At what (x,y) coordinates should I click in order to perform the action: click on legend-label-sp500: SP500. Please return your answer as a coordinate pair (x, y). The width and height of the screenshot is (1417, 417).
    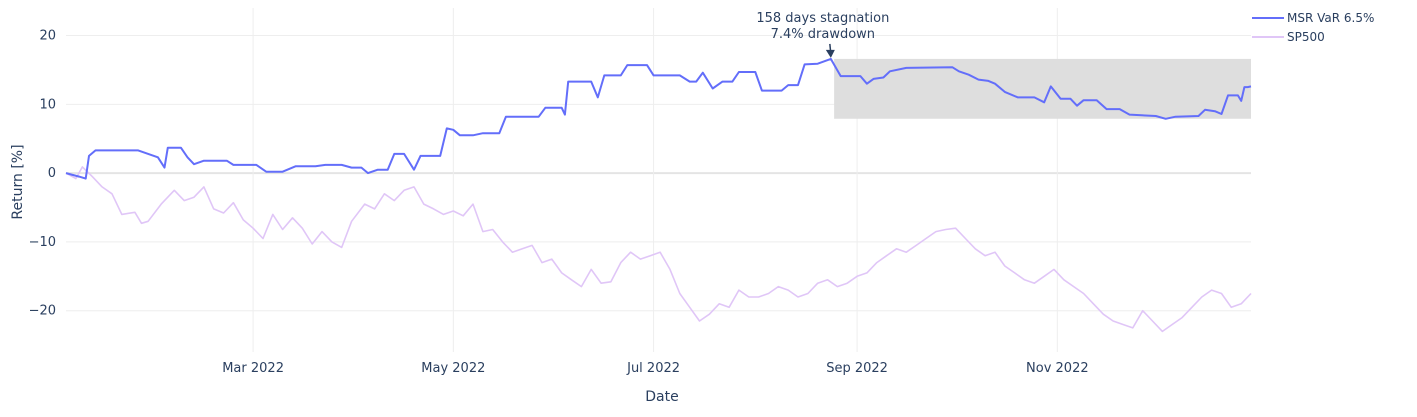
    Looking at the image, I should click on (1306, 37).